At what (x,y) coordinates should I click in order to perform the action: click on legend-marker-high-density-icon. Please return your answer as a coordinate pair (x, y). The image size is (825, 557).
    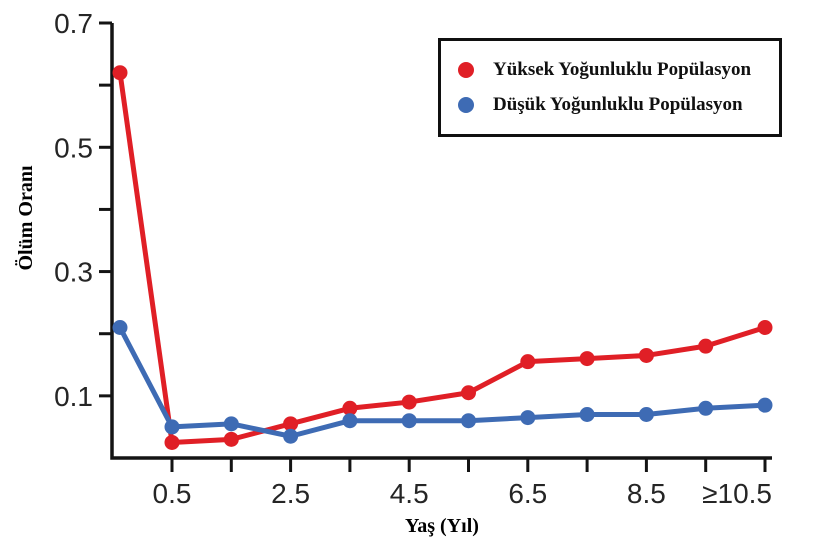
    Looking at the image, I should click on (466, 70).